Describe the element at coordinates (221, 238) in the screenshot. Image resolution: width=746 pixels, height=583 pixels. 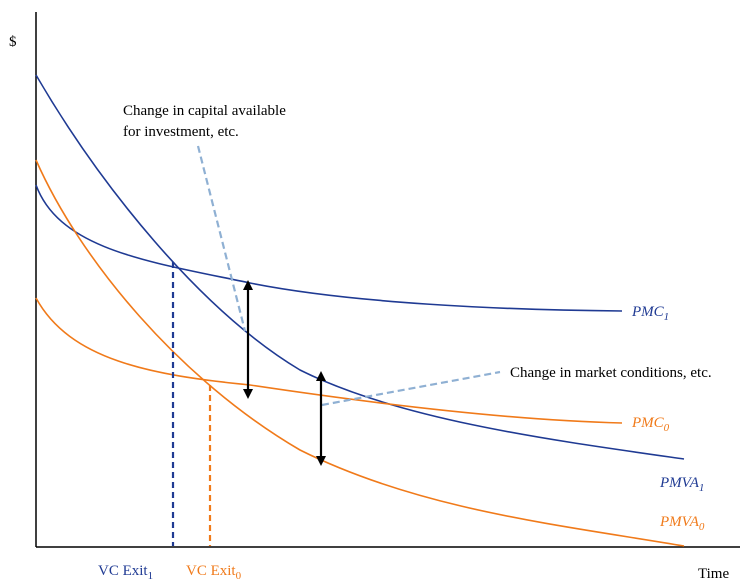
I see `capital-pointer-line` at that location.